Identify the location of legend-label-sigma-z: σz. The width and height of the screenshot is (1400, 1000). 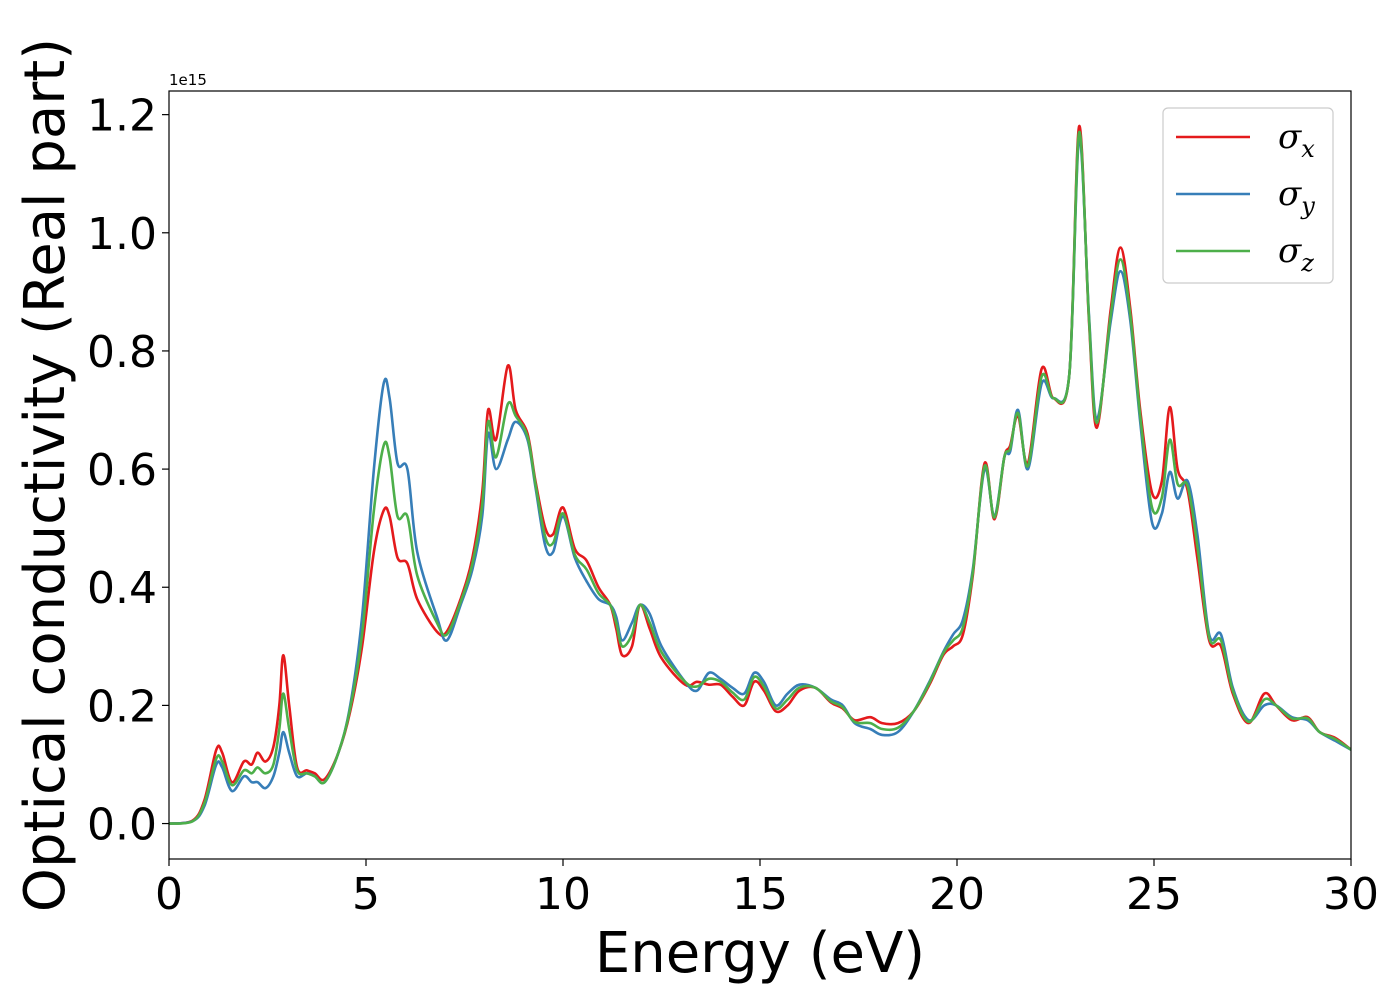
(1296, 254).